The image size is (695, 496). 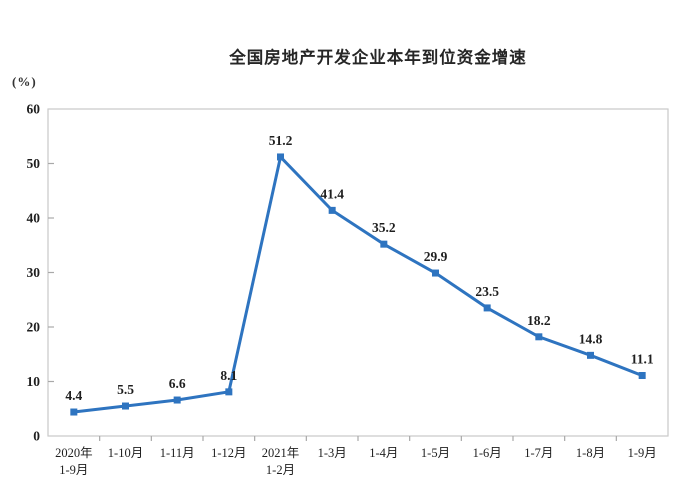 I want to click on y-axis-tick-label: 0, so click(x=36, y=436).